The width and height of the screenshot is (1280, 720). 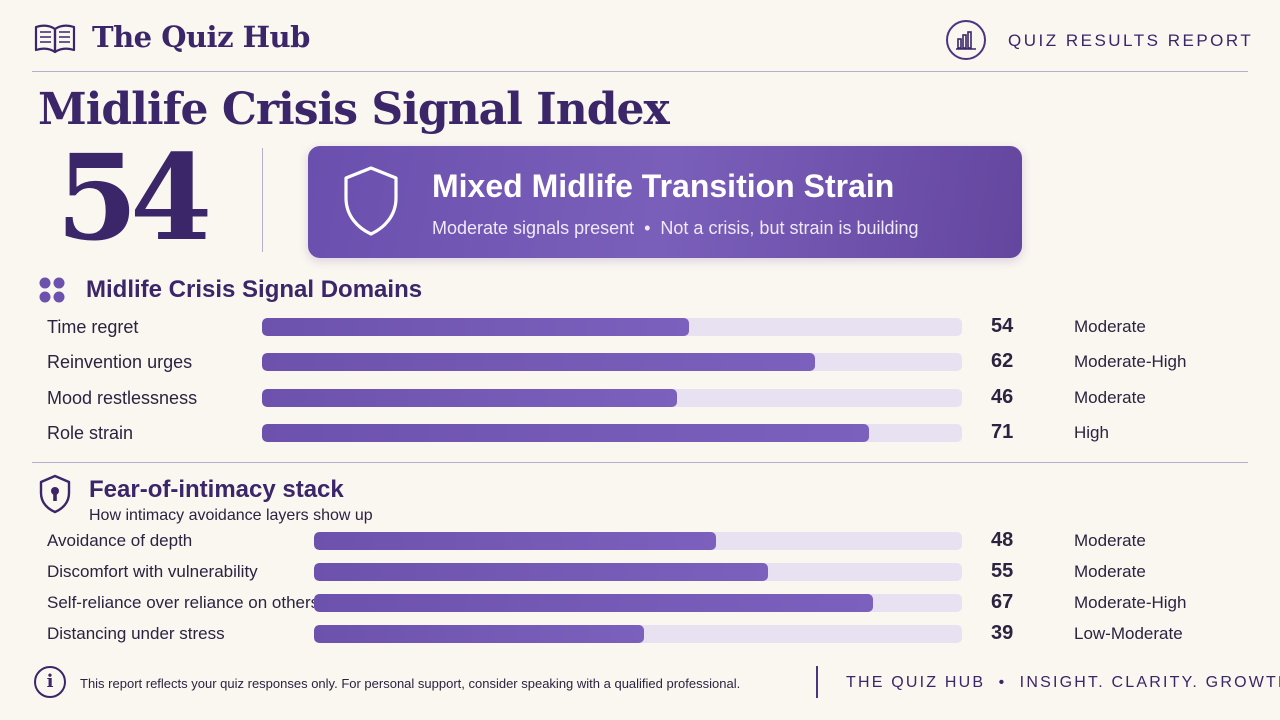 What do you see at coordinates (1002, 361) in the screenshot?
I see `metric-score: 62` at bounding box center [1002, 361].